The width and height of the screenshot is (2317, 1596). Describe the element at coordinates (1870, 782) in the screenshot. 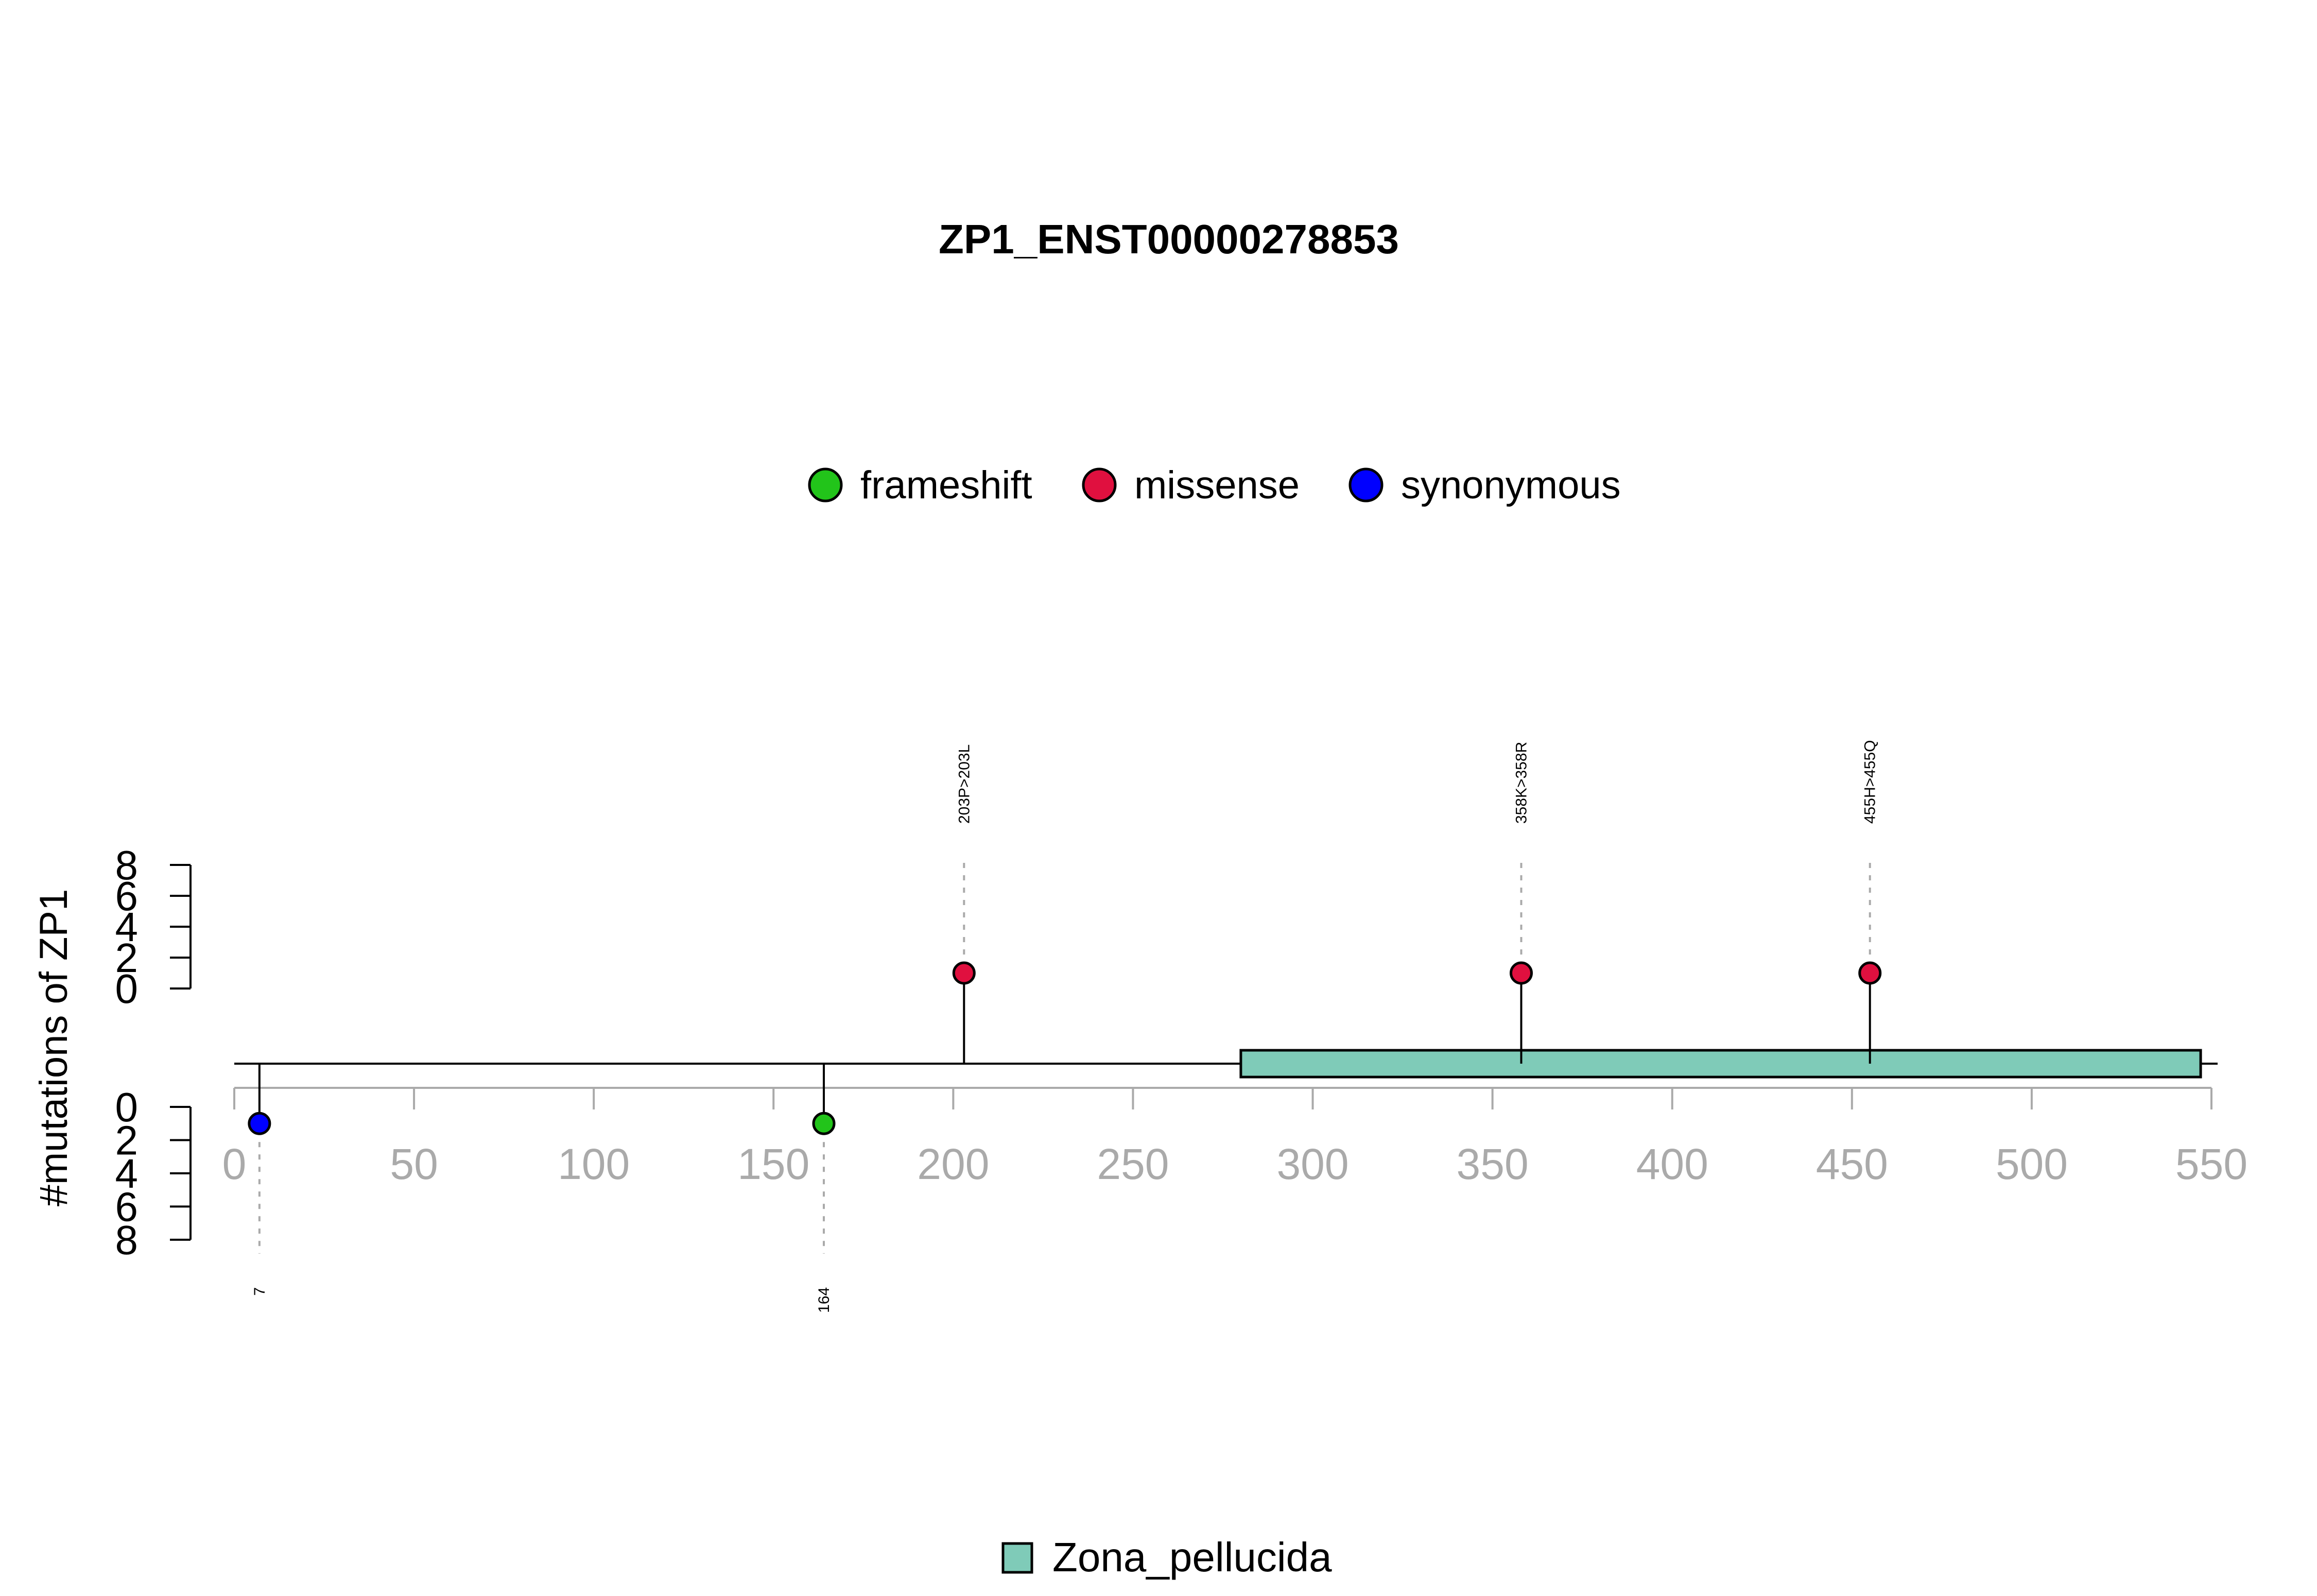

I see `mutation-label: 455H>455Q` at that location.